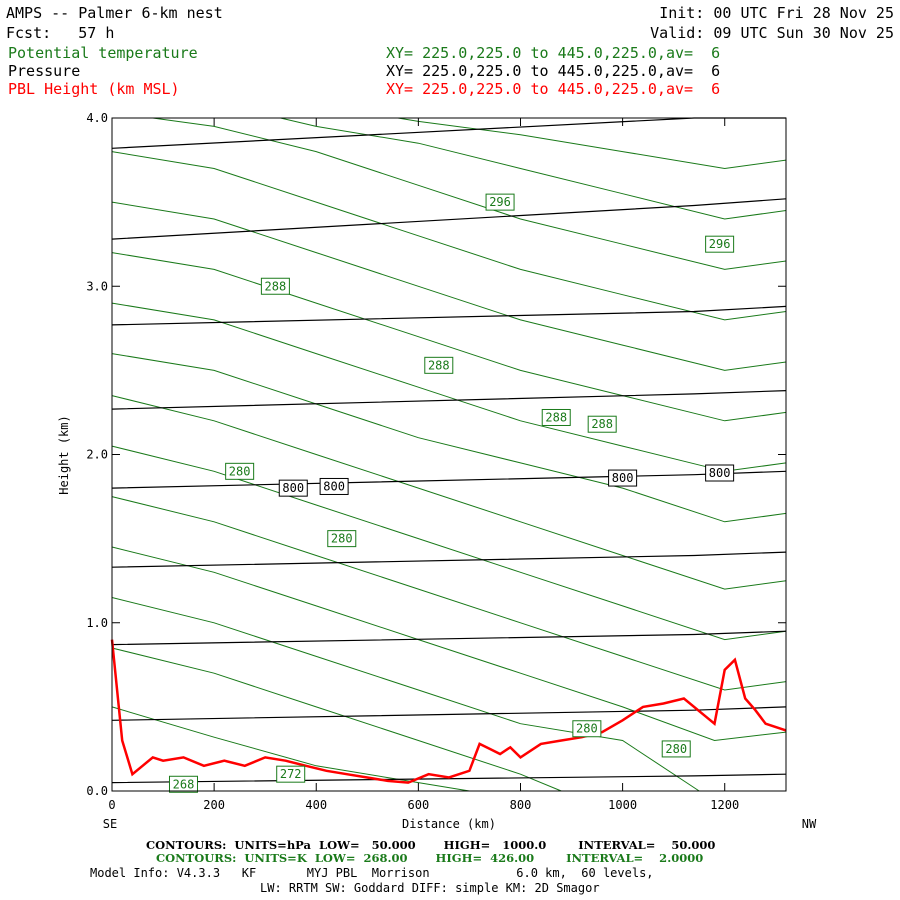 The height and width of the screenshot is (900, 900). I want to click on x-tick-label-3: 600, so click(419, 805).